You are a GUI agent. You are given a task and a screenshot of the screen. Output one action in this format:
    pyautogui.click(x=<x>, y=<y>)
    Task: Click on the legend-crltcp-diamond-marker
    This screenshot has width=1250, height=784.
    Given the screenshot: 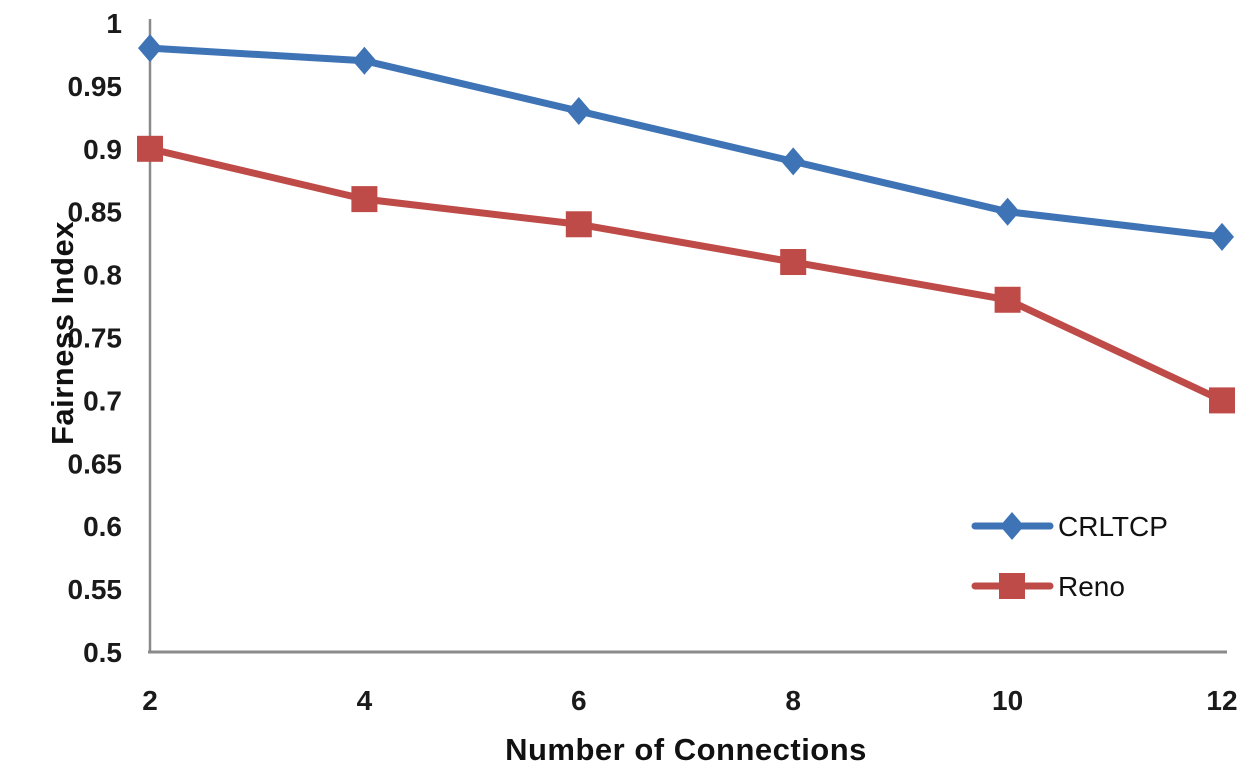 What is the action you would take?
    pyautogui.click(x=1012, y=526)
    